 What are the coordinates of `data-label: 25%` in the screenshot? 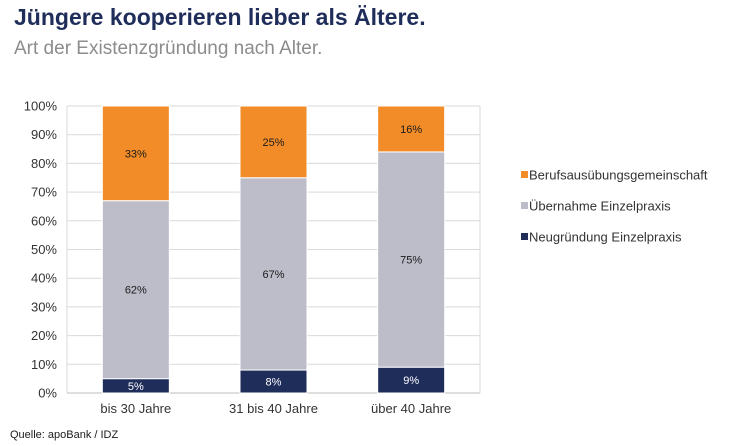 It's located at (273, 143).